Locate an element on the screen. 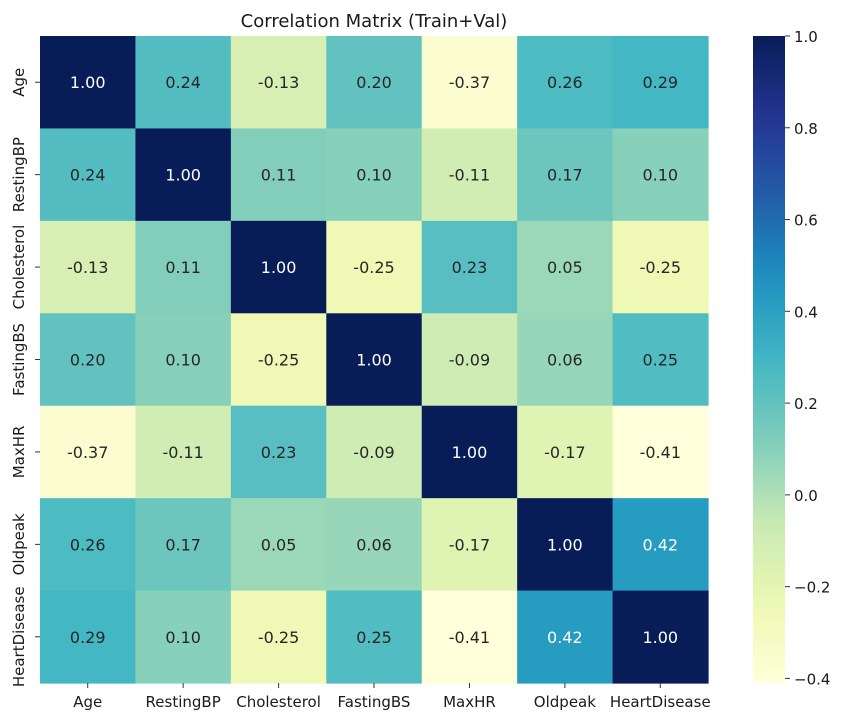  colorbar-tick-label: 0.6 is located at coordinates (806, 221).